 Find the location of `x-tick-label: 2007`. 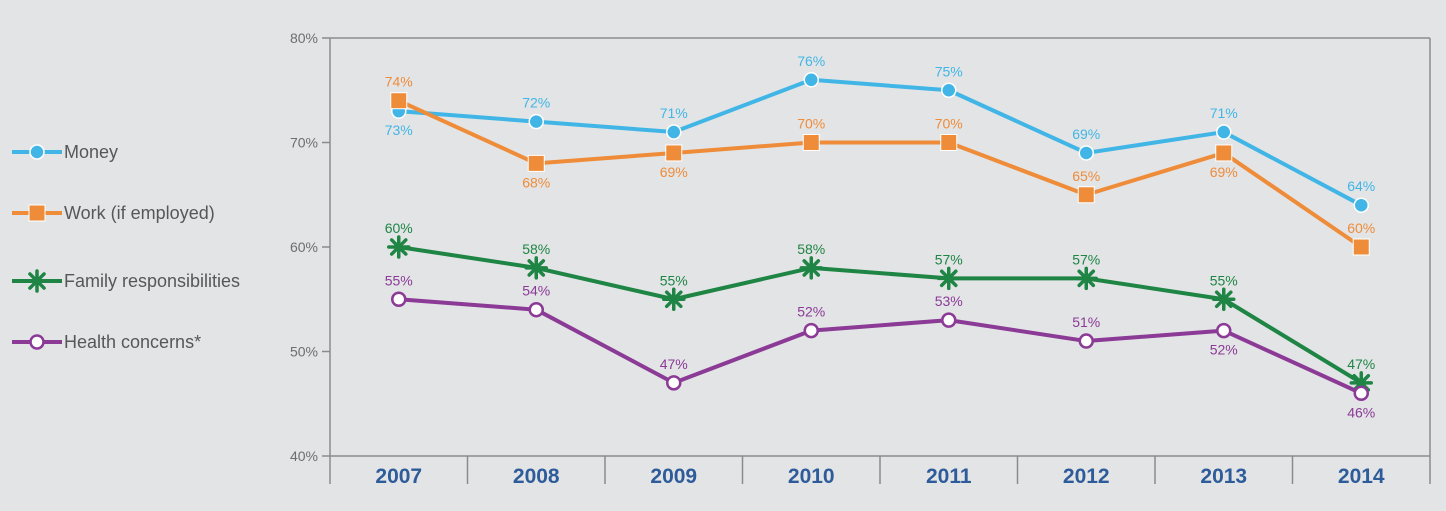

x-tick-label: 2007 is located at coordinates (398, 476).